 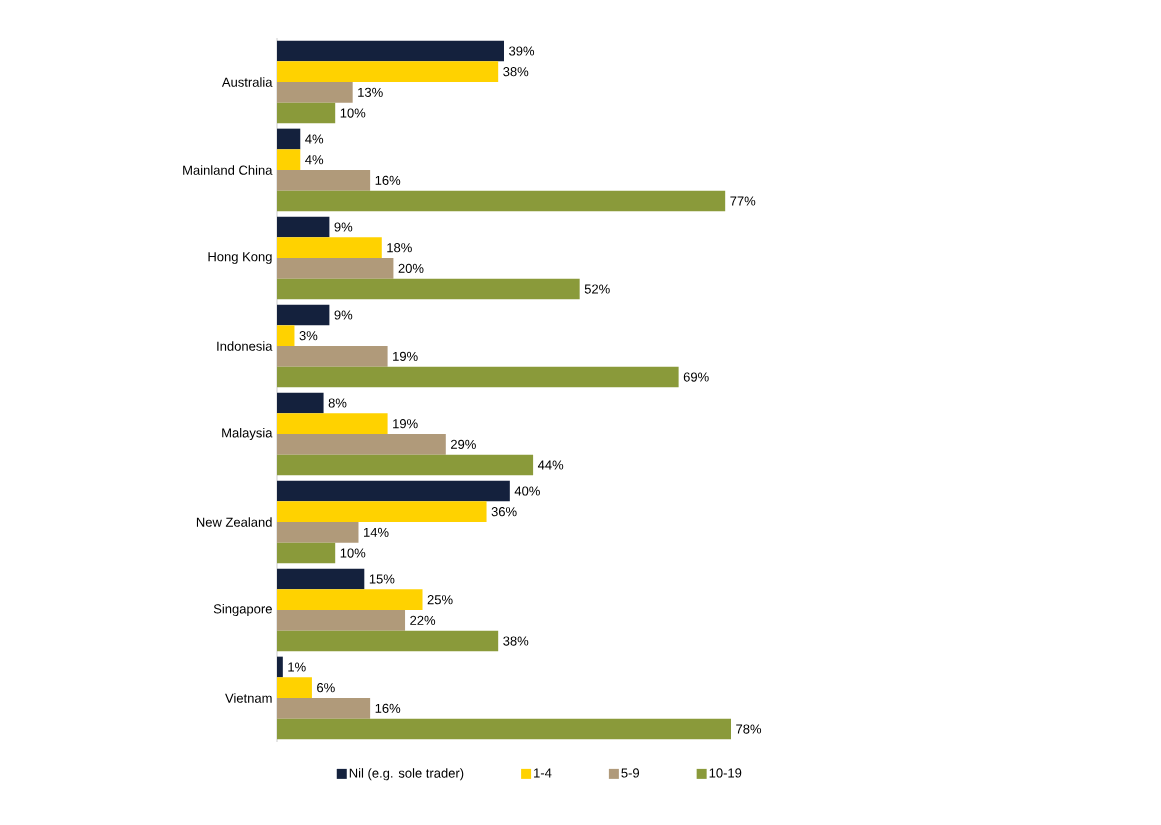 What do you see at coordinates (543, 773) in the screenshot?
I see `legend-label: 1-4` at bounding box center [543, 773].